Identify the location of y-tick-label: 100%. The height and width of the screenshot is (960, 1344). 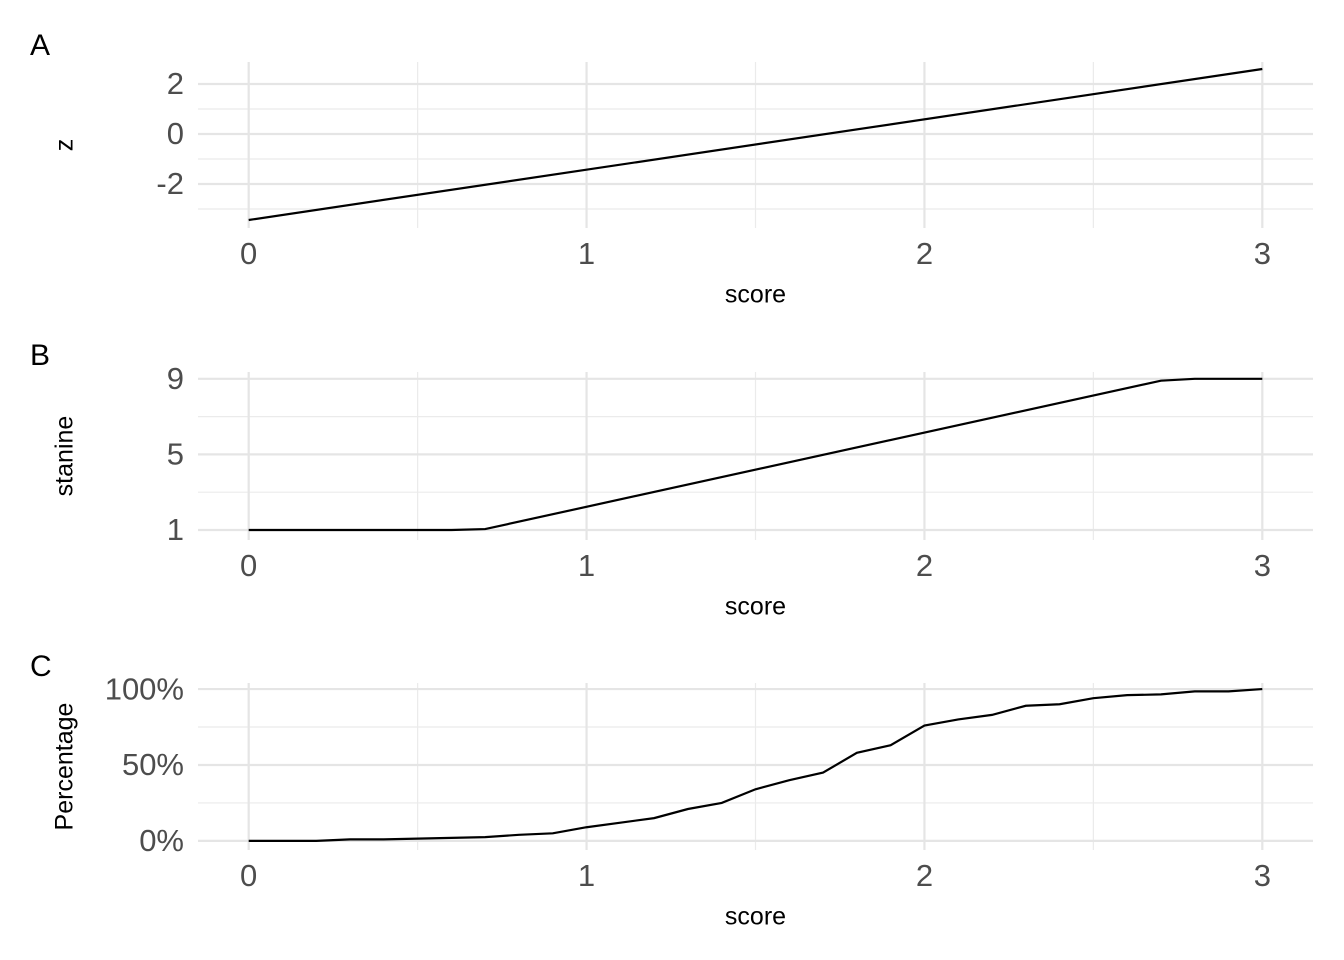
(144, 688).